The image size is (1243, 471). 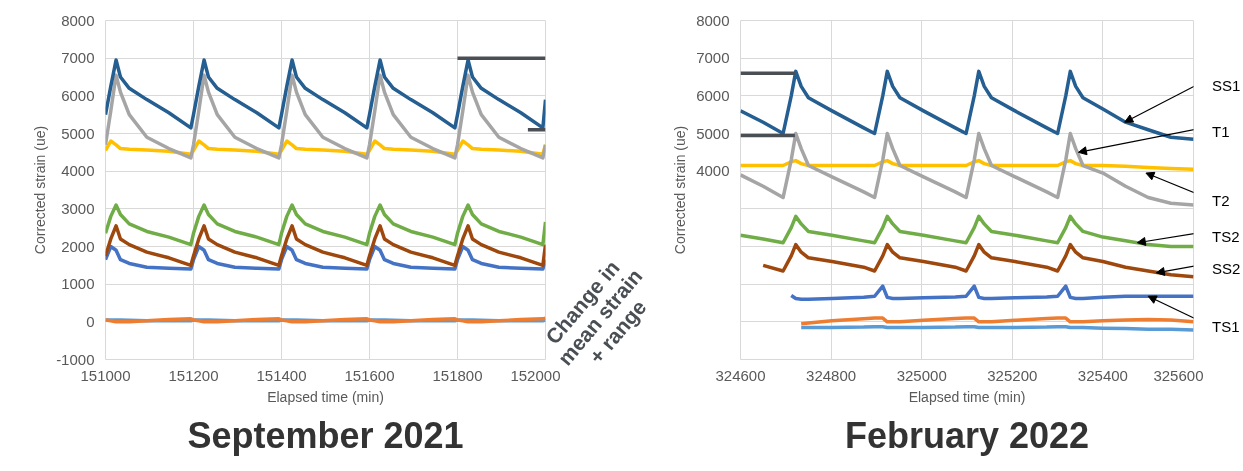 What do you see at coordinates (967, 435) in the screenshot?
I see `text: February 2022` at bounding box center [967, 435].